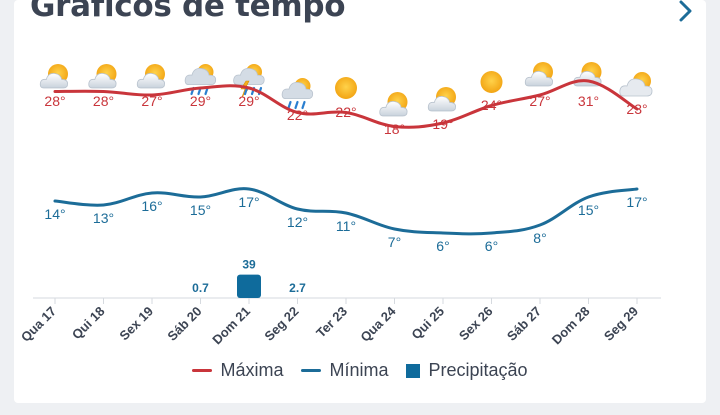 The width and height of the screenshot is (720, 415). What do you see at coordinates (151, 206) in the screenshot?
I see `min-temp-label: 16°` at bounding box center [151, 206].